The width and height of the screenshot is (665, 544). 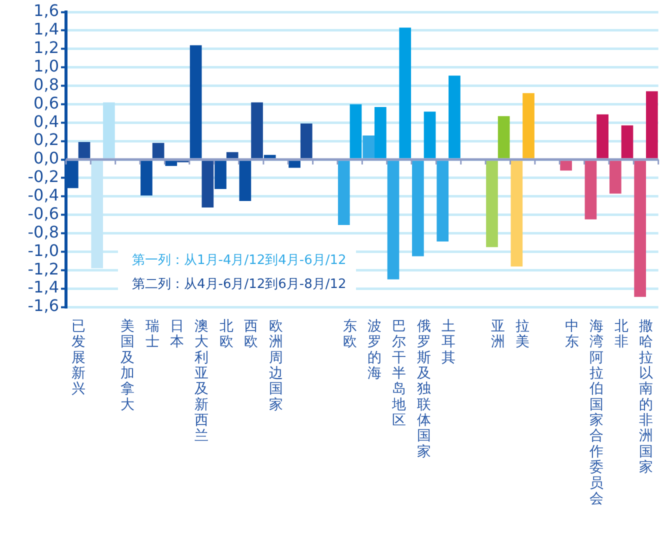 I want to click on y-tick-label: -0,6, so click(x=43, y=213).